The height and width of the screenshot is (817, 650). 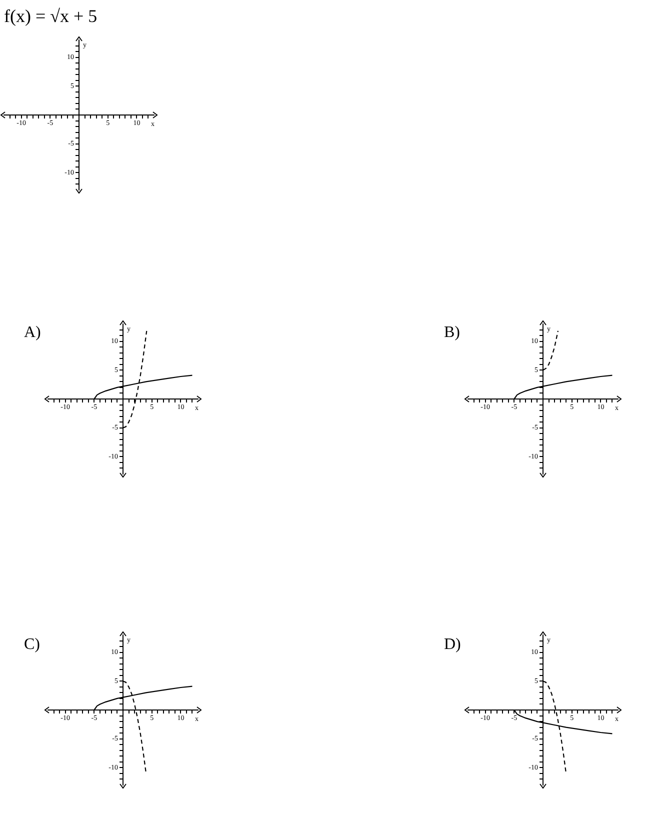 I want to click on chart-title: C), so click(x=32, y=645).